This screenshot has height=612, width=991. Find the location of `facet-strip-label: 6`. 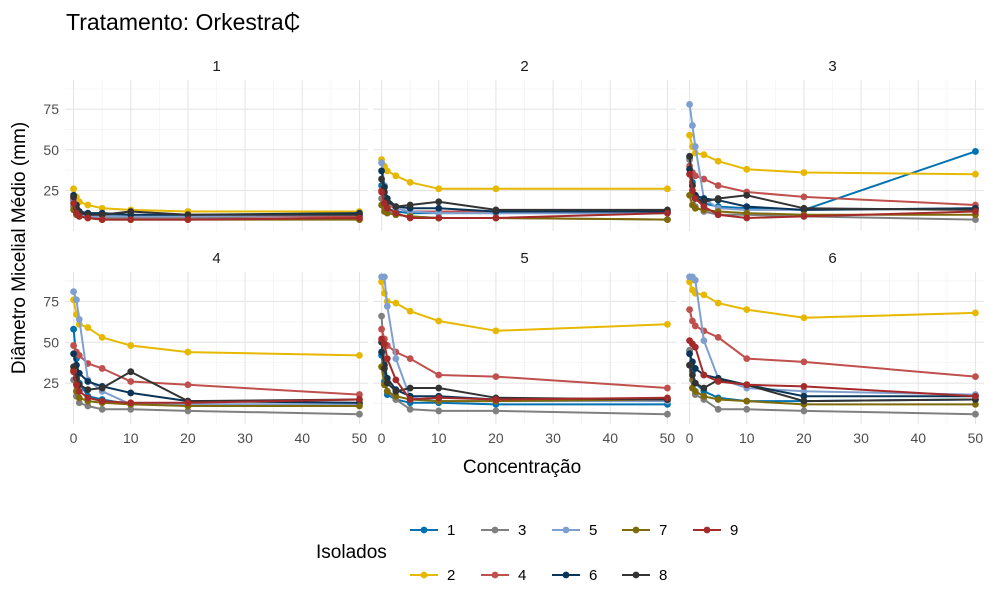

facet-strip-label: 6 is located at coordinates (832, 258).